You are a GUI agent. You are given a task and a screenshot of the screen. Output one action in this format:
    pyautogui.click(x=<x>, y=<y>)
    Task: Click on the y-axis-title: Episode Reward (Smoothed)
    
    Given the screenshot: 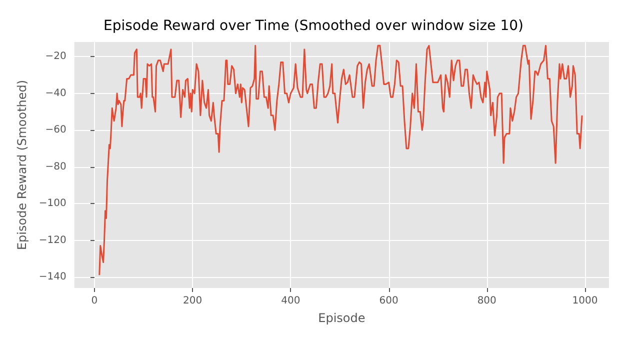 What is the action you would take?
    pyautogui.click(x=22, y=165)
    